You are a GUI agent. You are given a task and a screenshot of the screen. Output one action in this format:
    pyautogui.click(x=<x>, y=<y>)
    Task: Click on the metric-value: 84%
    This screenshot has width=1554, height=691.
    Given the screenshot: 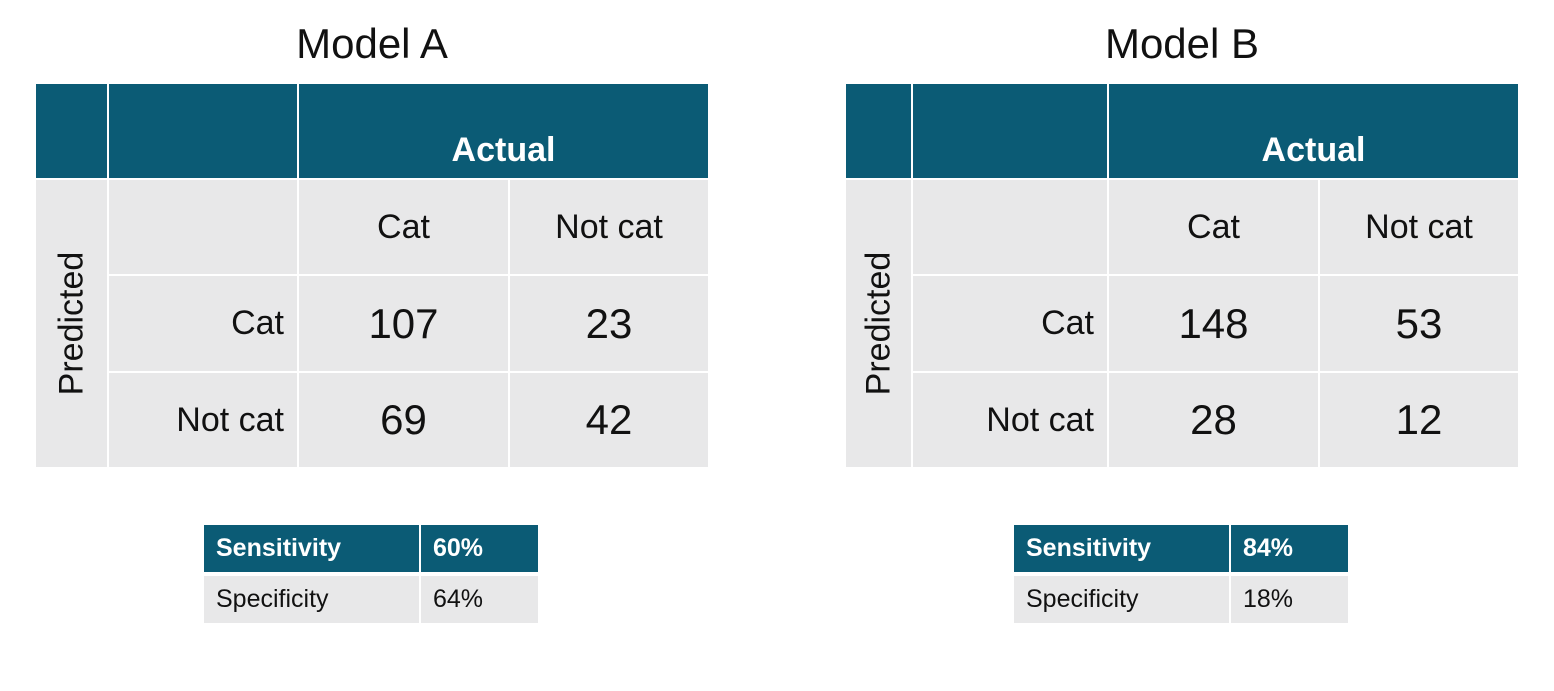 What is the action you would take?
    pyautogui.click(x=1289, y=548)
    